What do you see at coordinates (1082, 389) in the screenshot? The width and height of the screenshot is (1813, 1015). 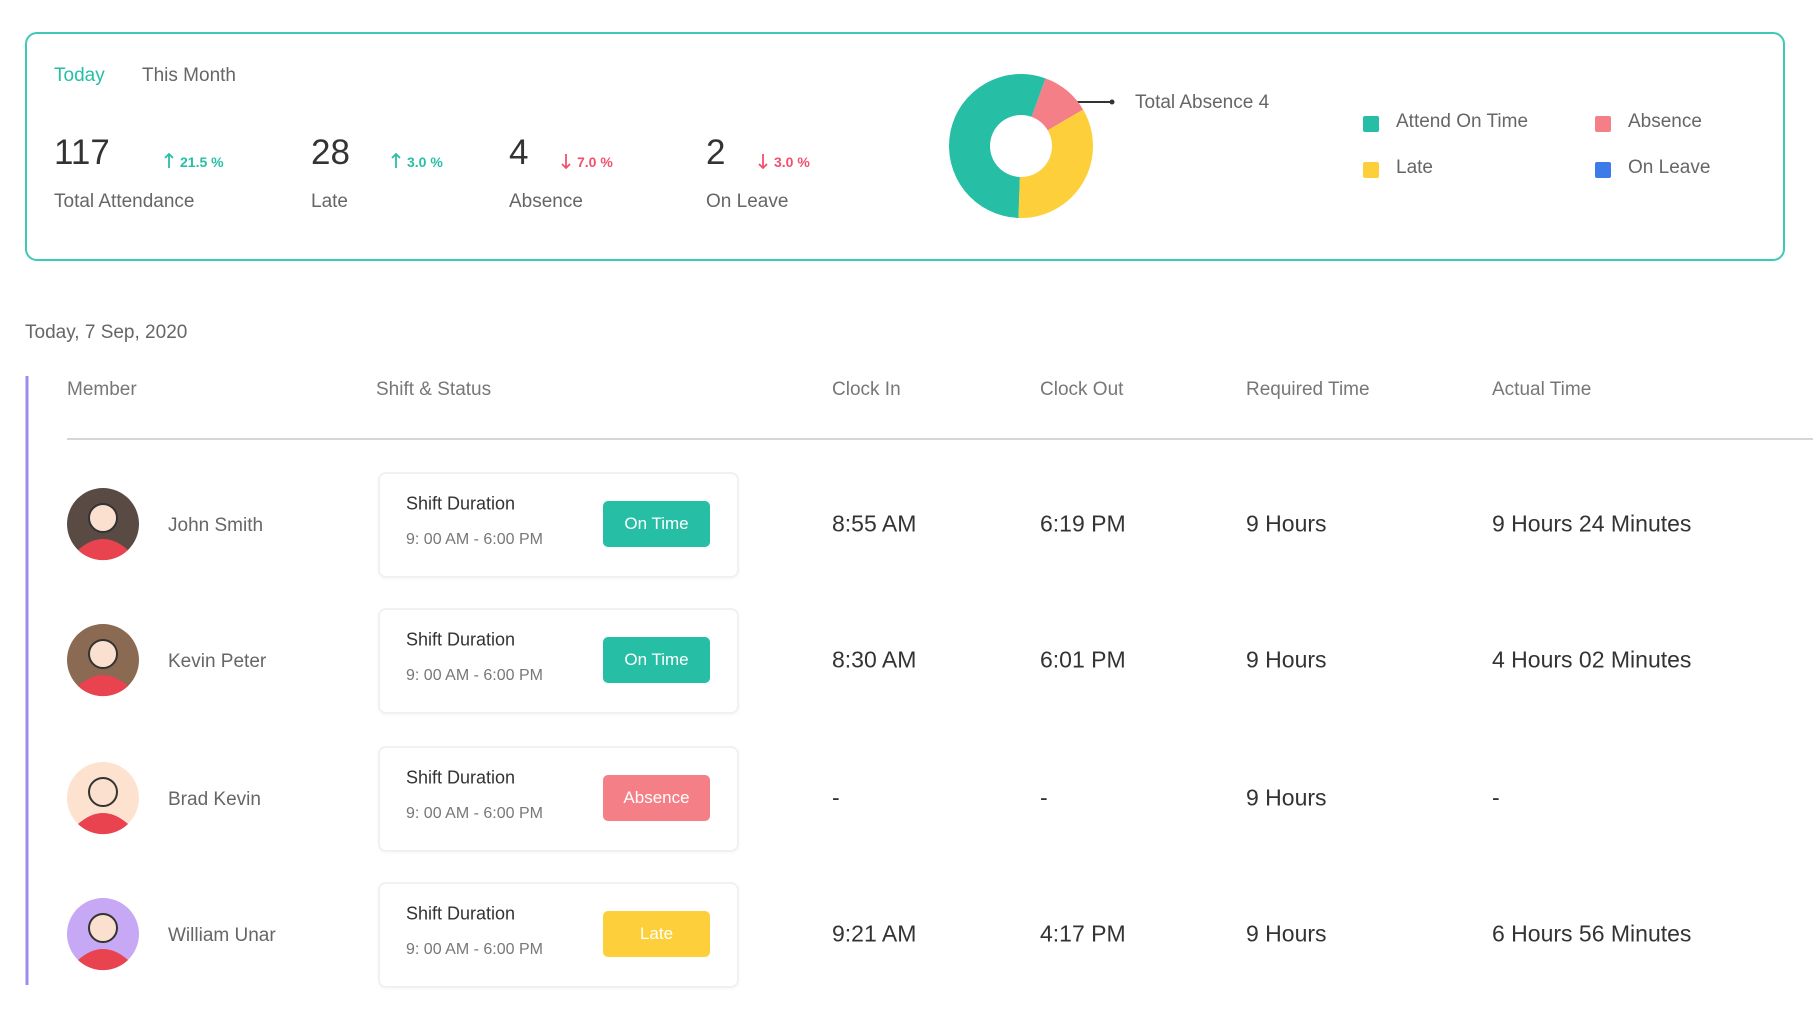 I see `column-header: Clock Out` at bounding box center [1082, 389].